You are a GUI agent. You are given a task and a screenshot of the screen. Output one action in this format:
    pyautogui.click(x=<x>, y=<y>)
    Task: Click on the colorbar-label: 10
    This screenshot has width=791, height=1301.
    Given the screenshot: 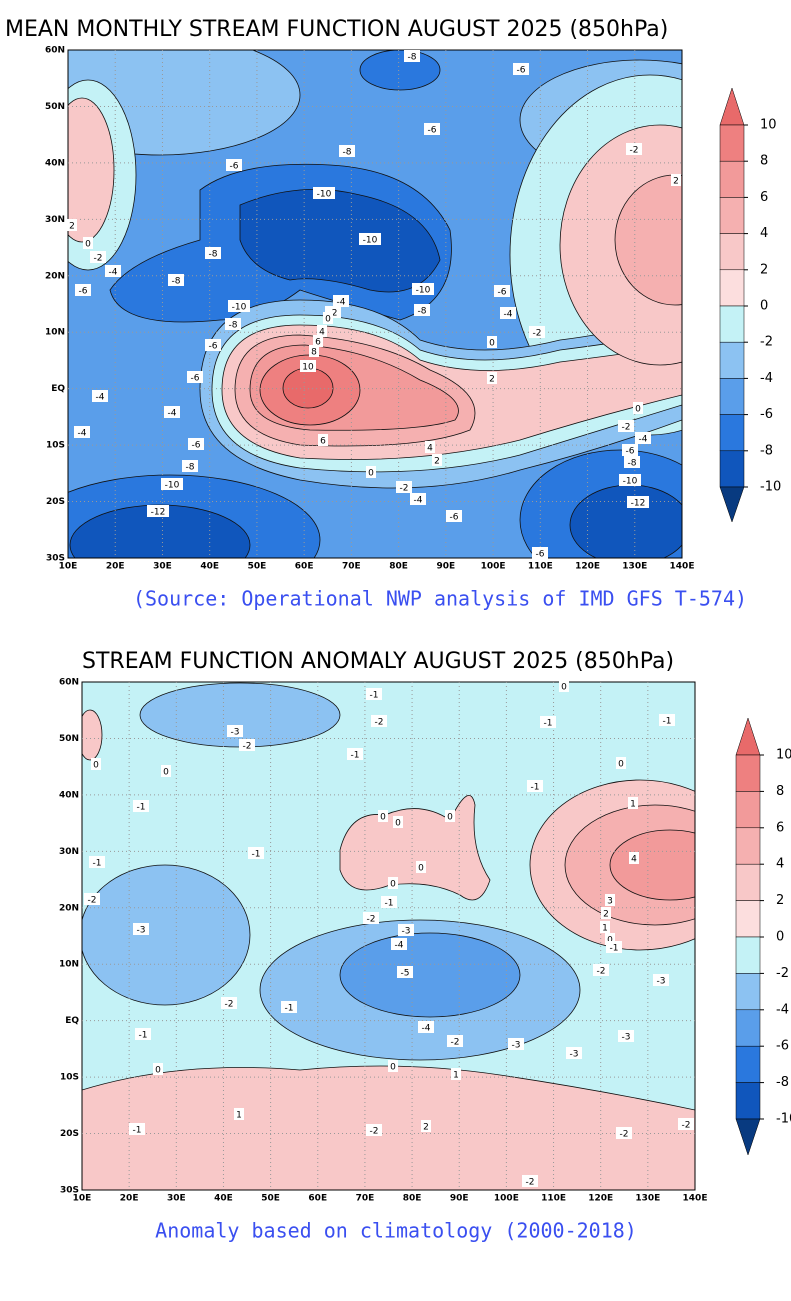 What is the action you would take?
    pyautogui.click(x=783, y=755)
    